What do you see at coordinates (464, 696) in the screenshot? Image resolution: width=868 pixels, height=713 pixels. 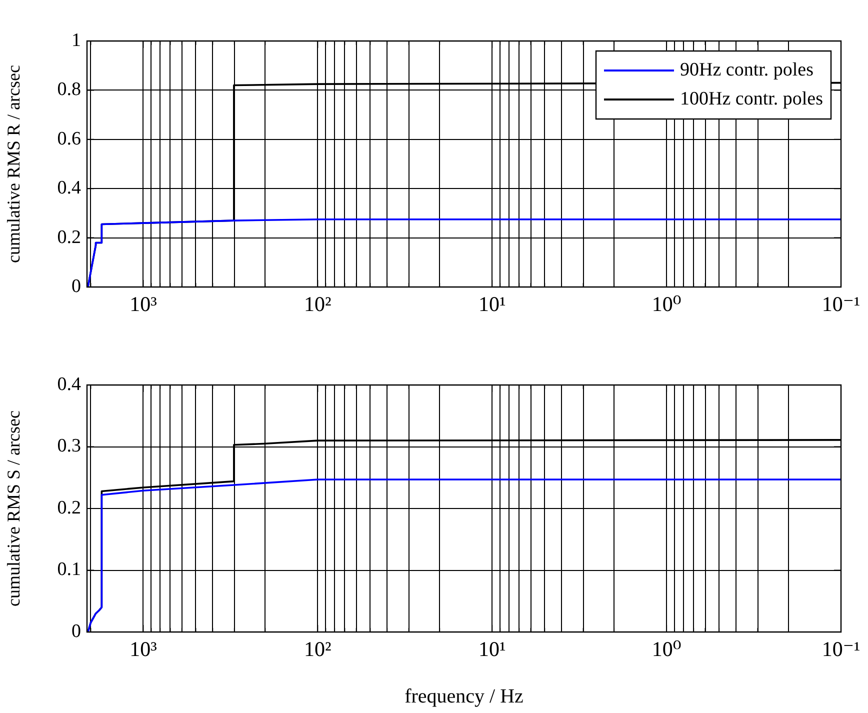 I see `x-axis-title: frequency / Hz` at bounding box center [464, 696].